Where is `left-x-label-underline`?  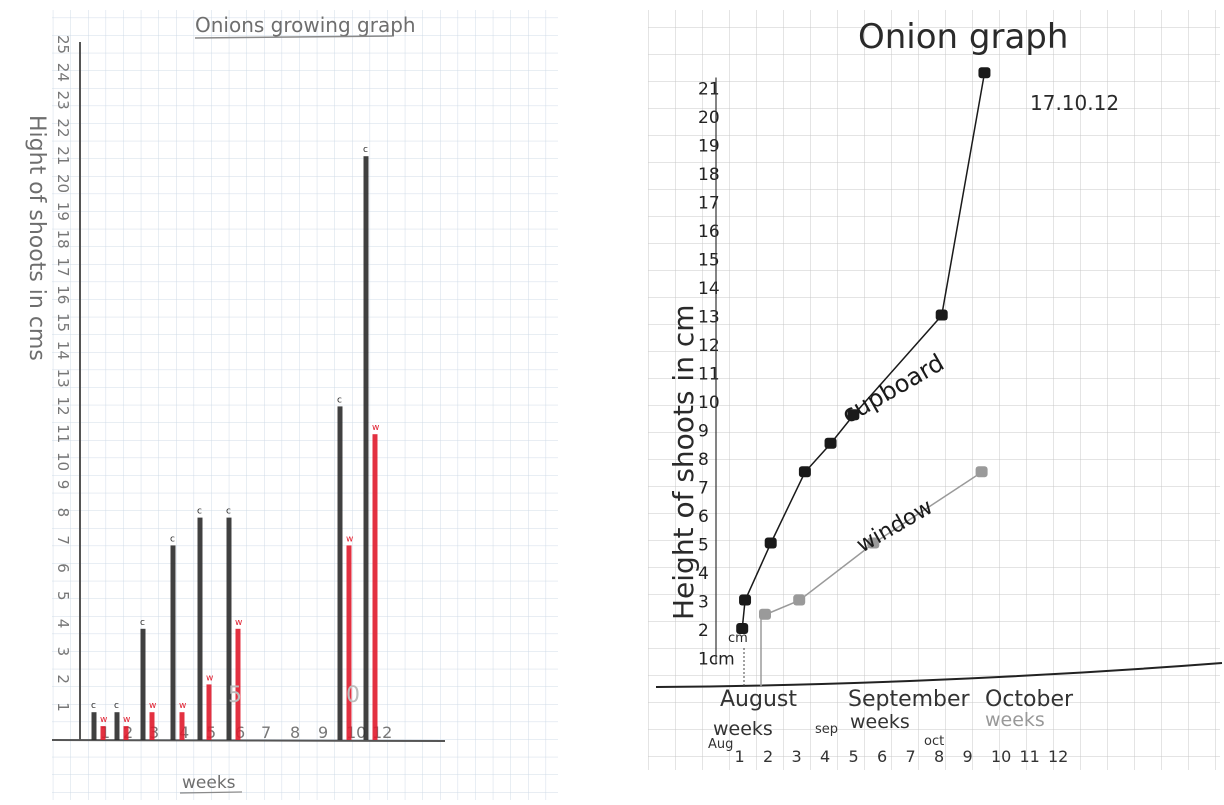 left-x-label-underline is located at coordinates (211, 792).